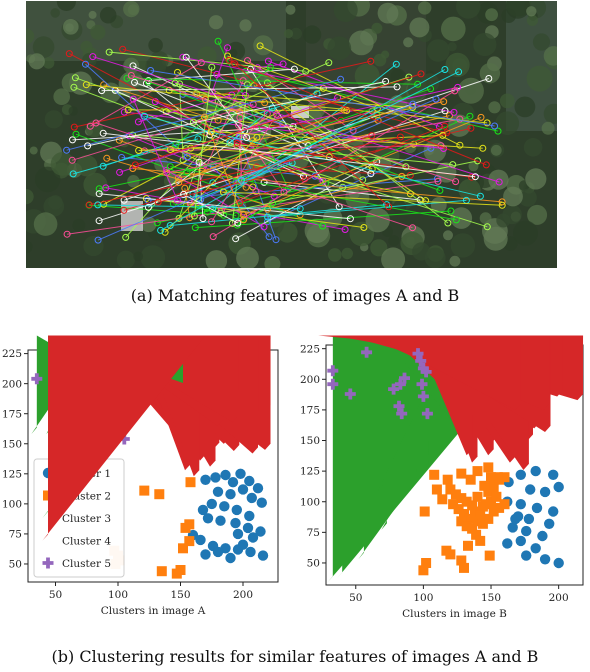  What do you see at coordinates (12, 444) in the screenshot?
I see `y-tick-label: 150` at bounding box center [12, 444].